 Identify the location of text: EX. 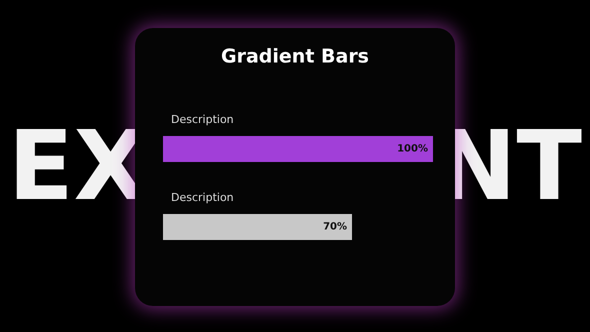
(78, 166).